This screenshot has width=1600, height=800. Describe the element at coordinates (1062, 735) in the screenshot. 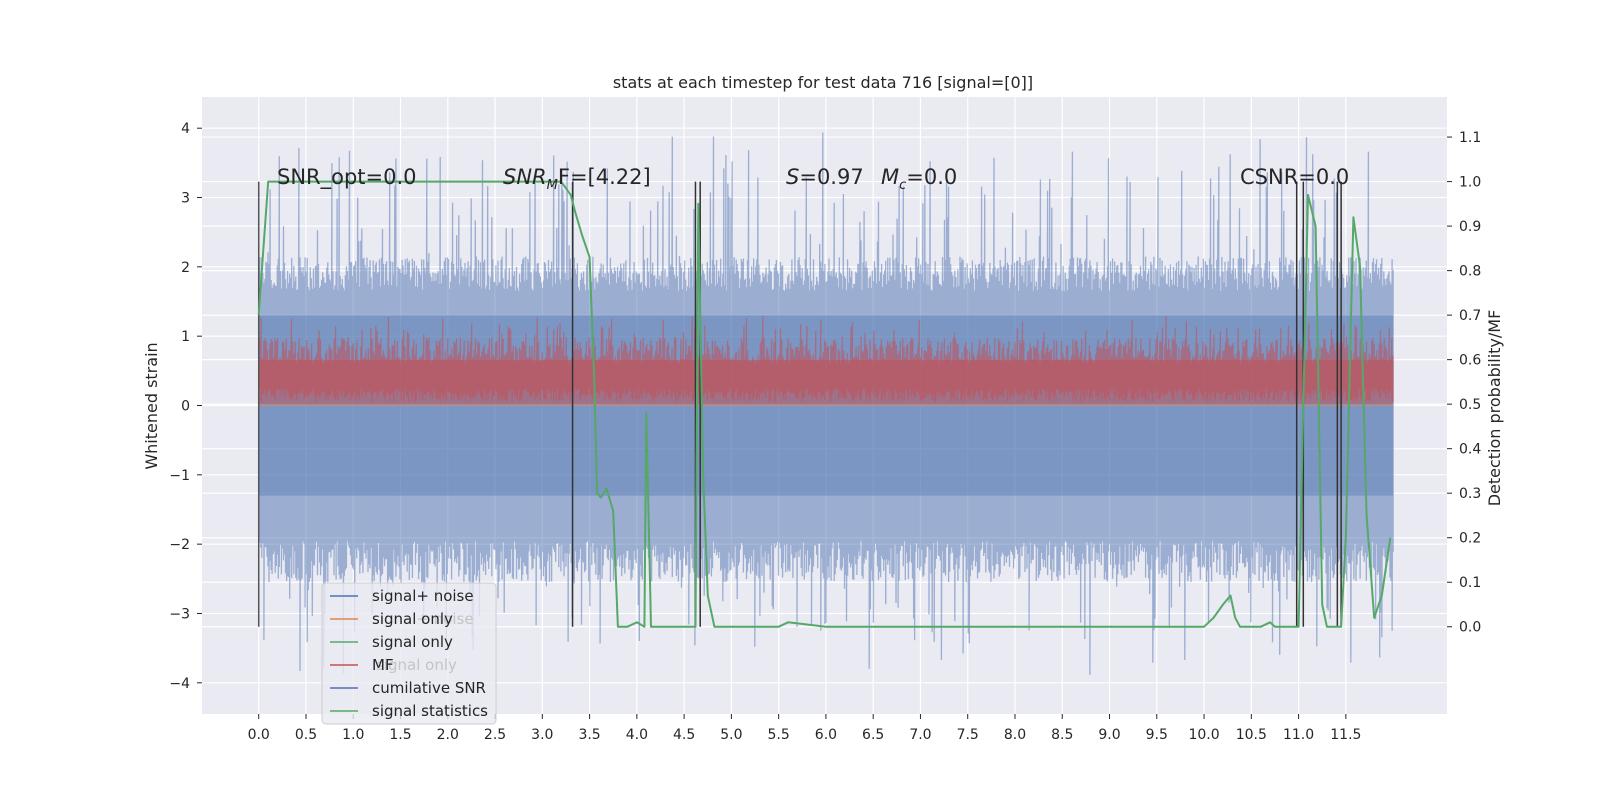

I see `x-tick-label: 8.5` at that location.